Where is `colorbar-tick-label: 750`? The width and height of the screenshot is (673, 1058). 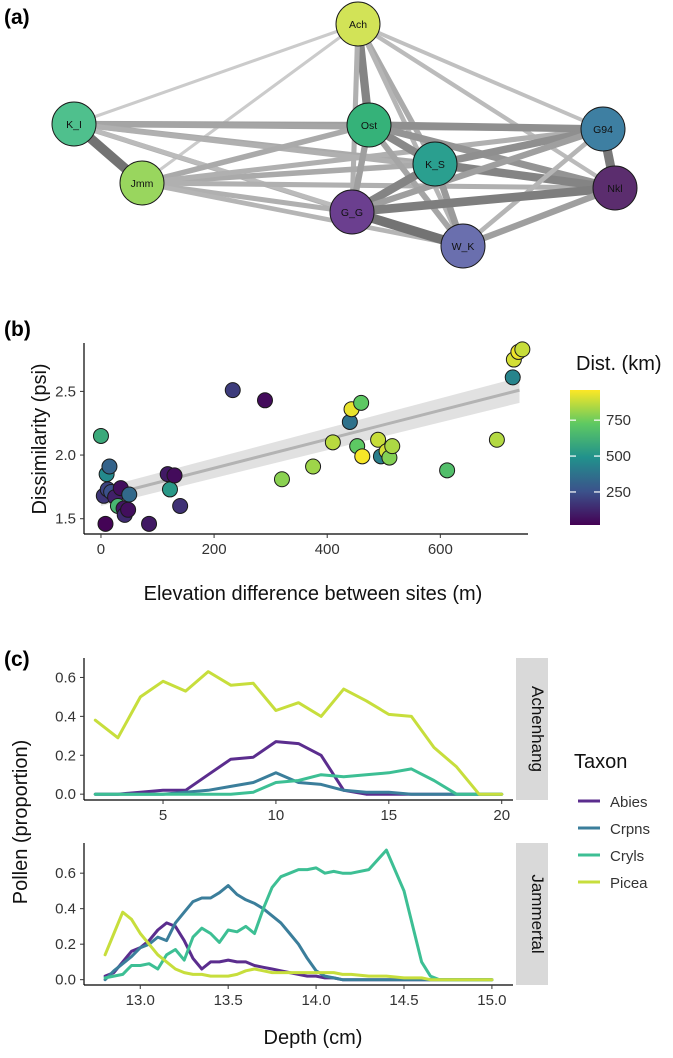 colorbar-tick-label: 750 is located at coordinates (618, 420).